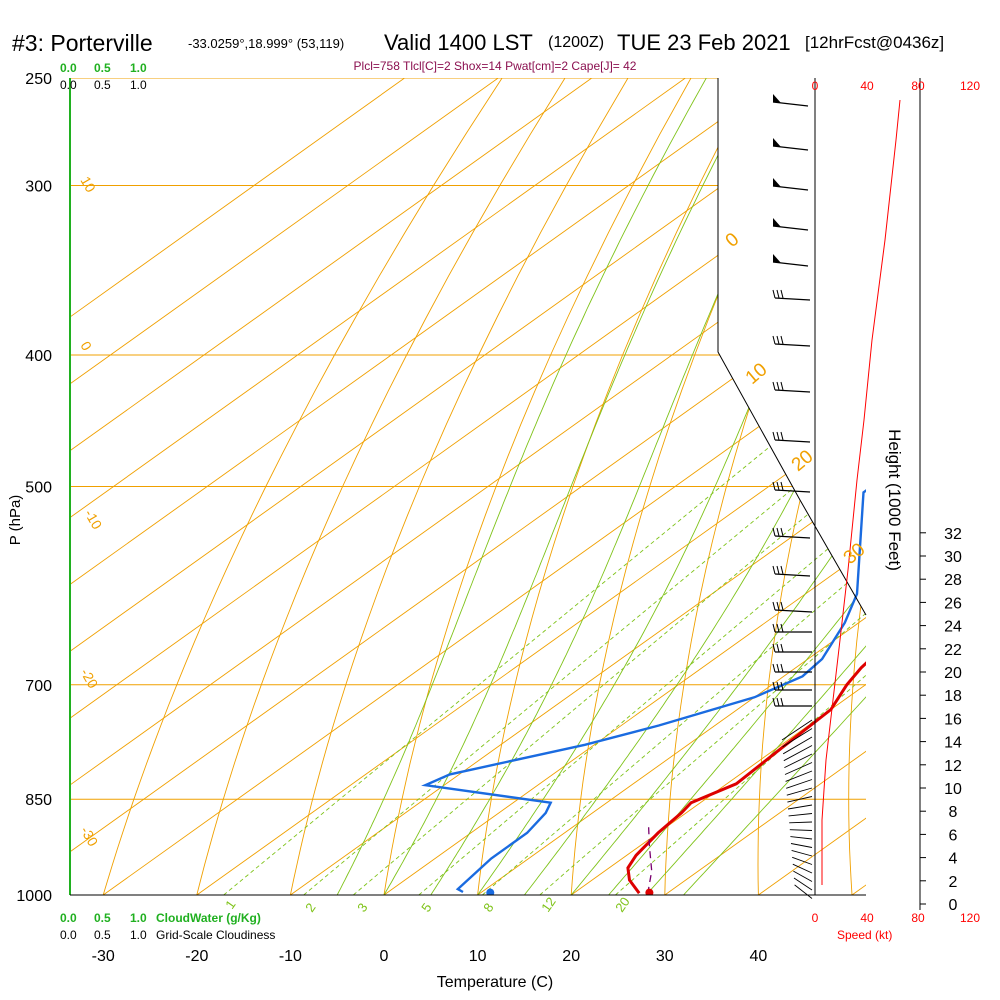 Image resolution: width=1000 pixels, height=1000 pixels. Describe the element at coordinates (102, 85) in the screenshot. I see `cloudiness-tick-top-1: 0.5` at that location.